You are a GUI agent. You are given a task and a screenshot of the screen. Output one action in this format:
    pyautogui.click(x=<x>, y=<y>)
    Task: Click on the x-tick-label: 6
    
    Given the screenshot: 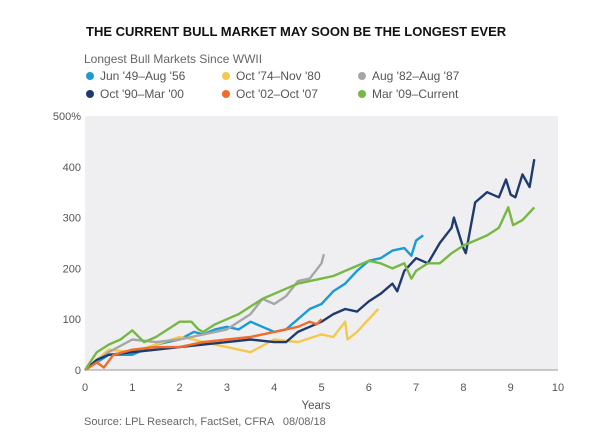 What is the action you would take?
    pyautogui.click(x=369, y=388)
    